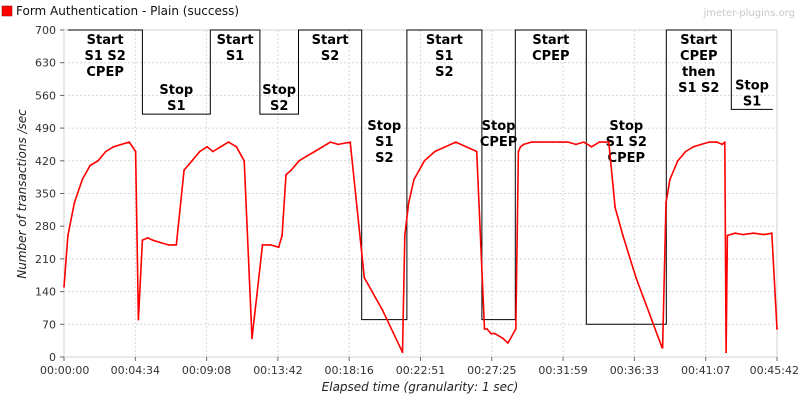 The image size is (800, 400). Describe the element at coordinates (348, 370) in the screenshot. I see `x-tick-label: 00:18:16` at that location.